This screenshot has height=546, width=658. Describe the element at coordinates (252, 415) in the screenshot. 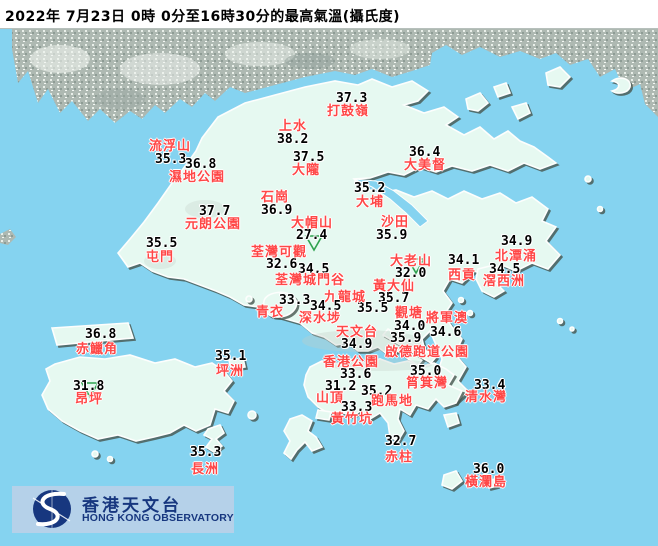

I see `hei-ling-chau-island` at that location.